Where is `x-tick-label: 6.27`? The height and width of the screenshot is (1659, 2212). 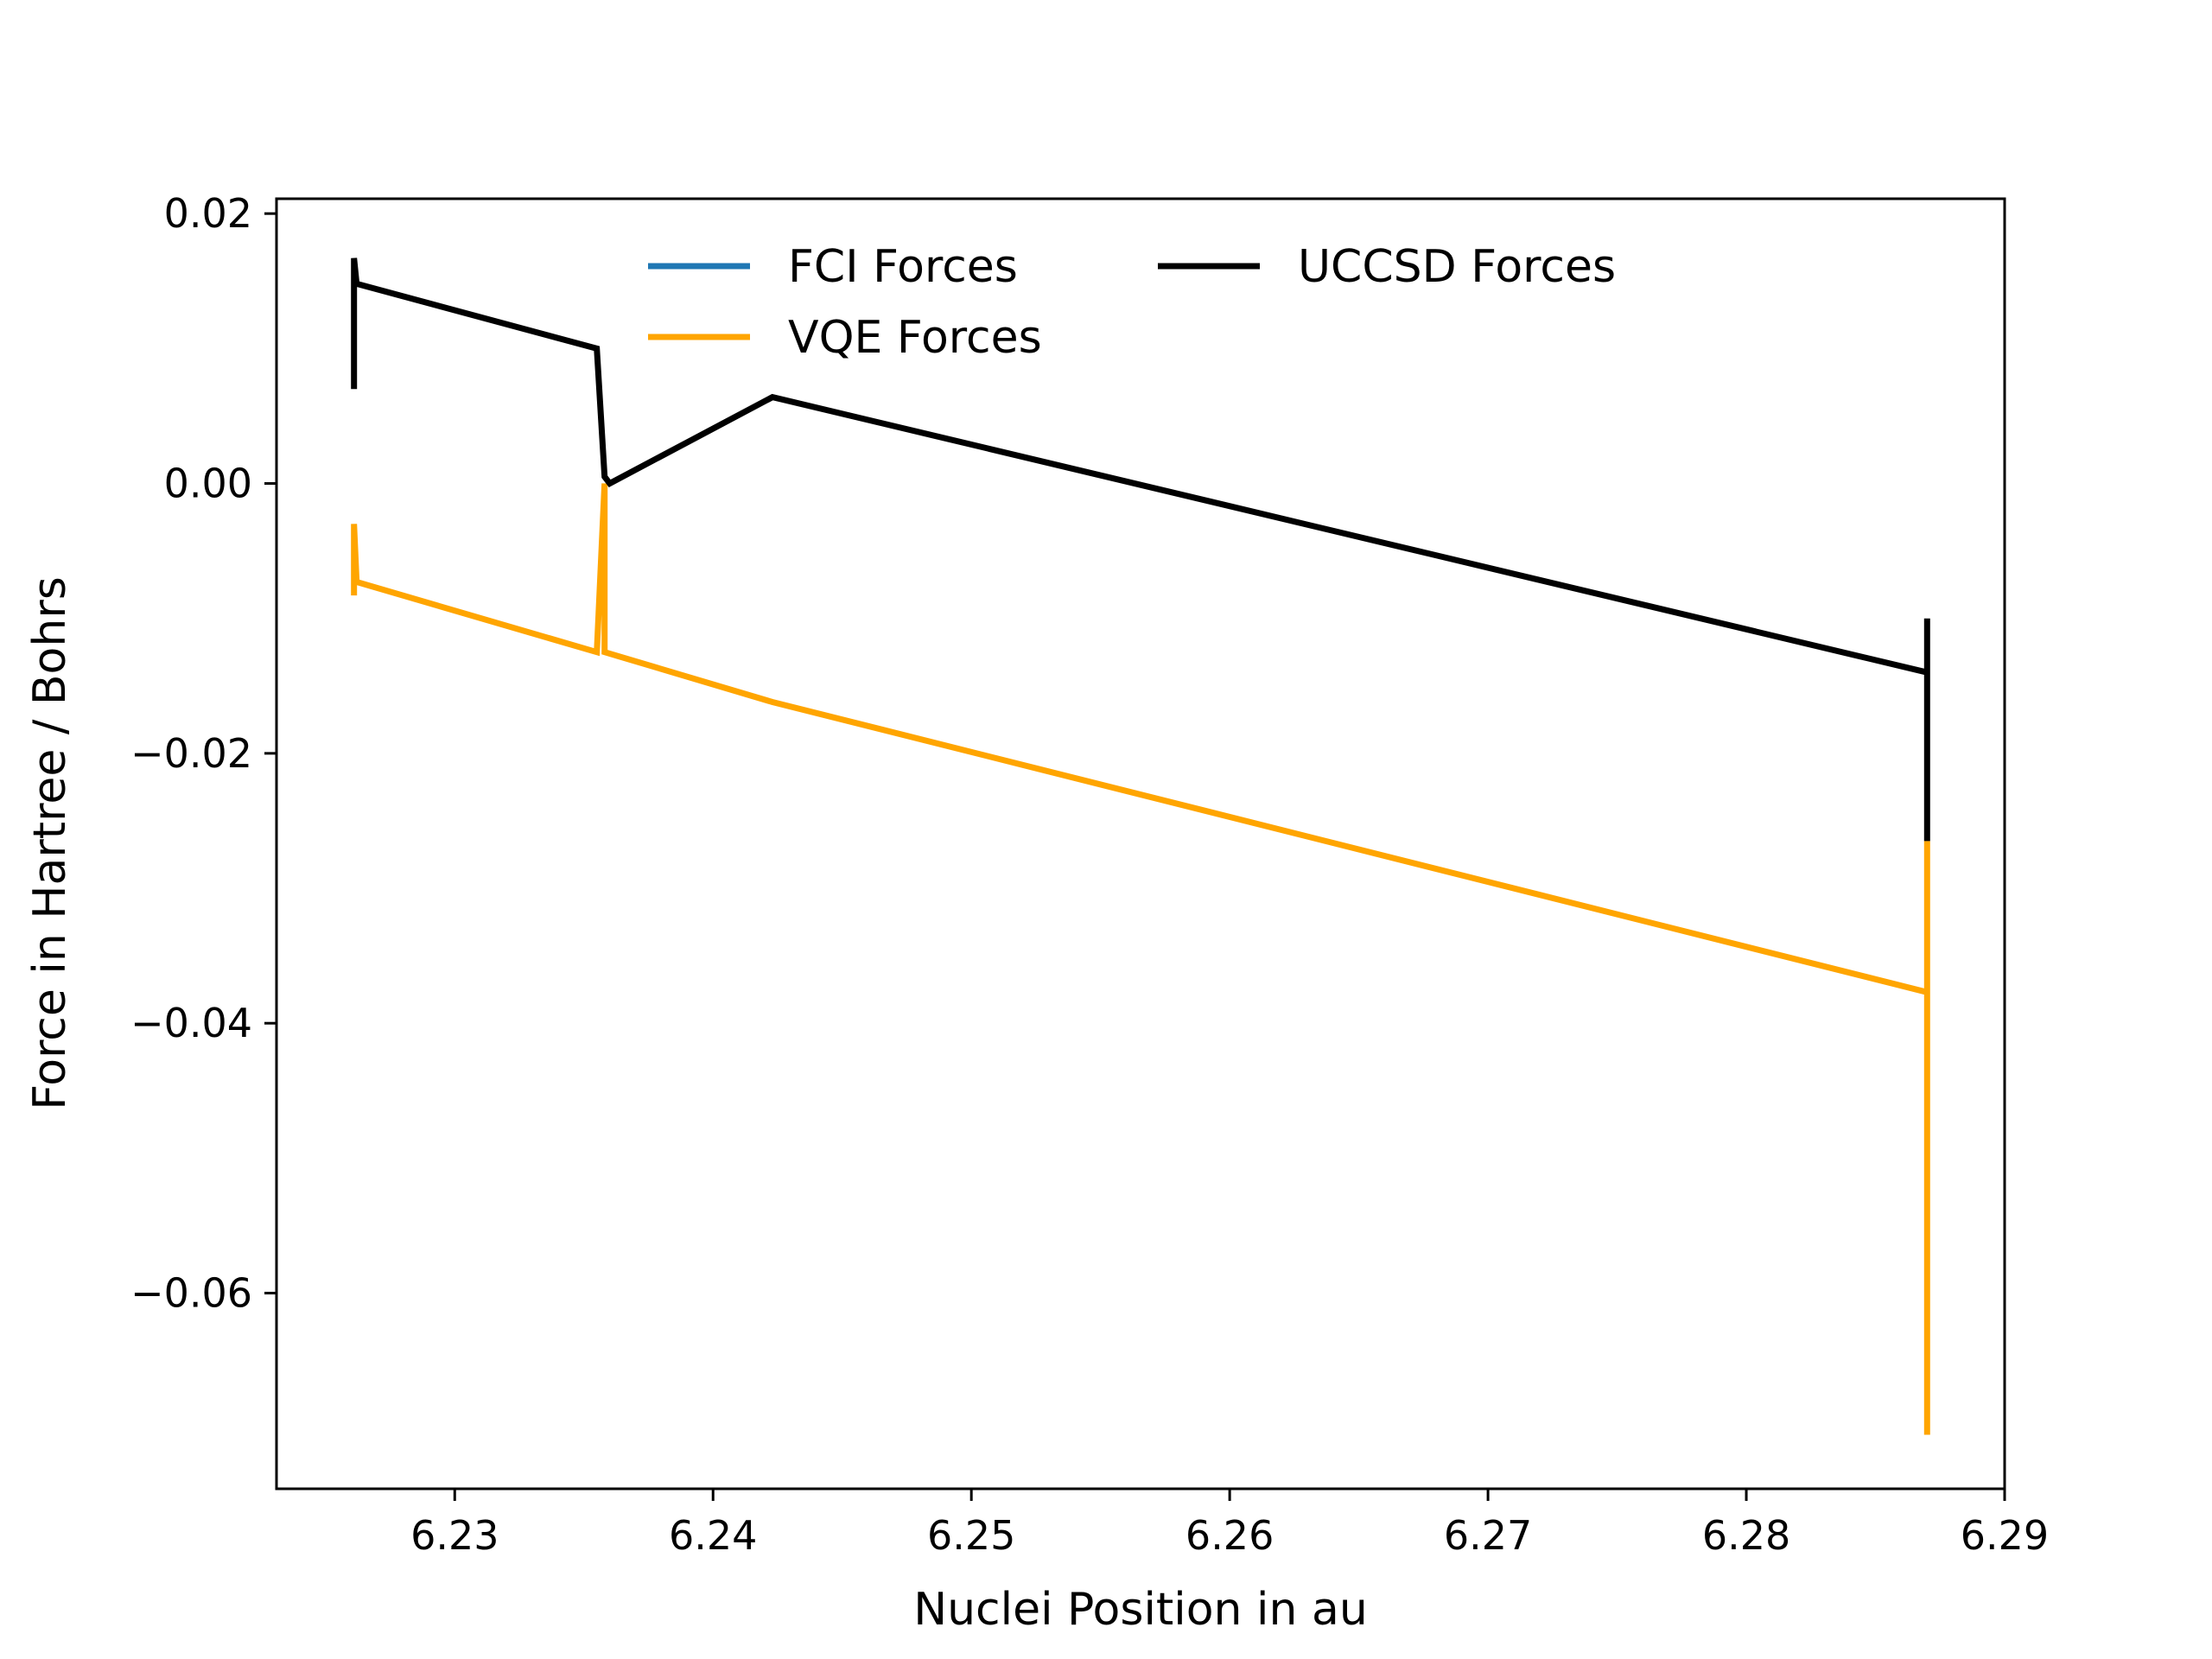
x-tick-label: 6.27 is located at coordinates (1488, 1535).